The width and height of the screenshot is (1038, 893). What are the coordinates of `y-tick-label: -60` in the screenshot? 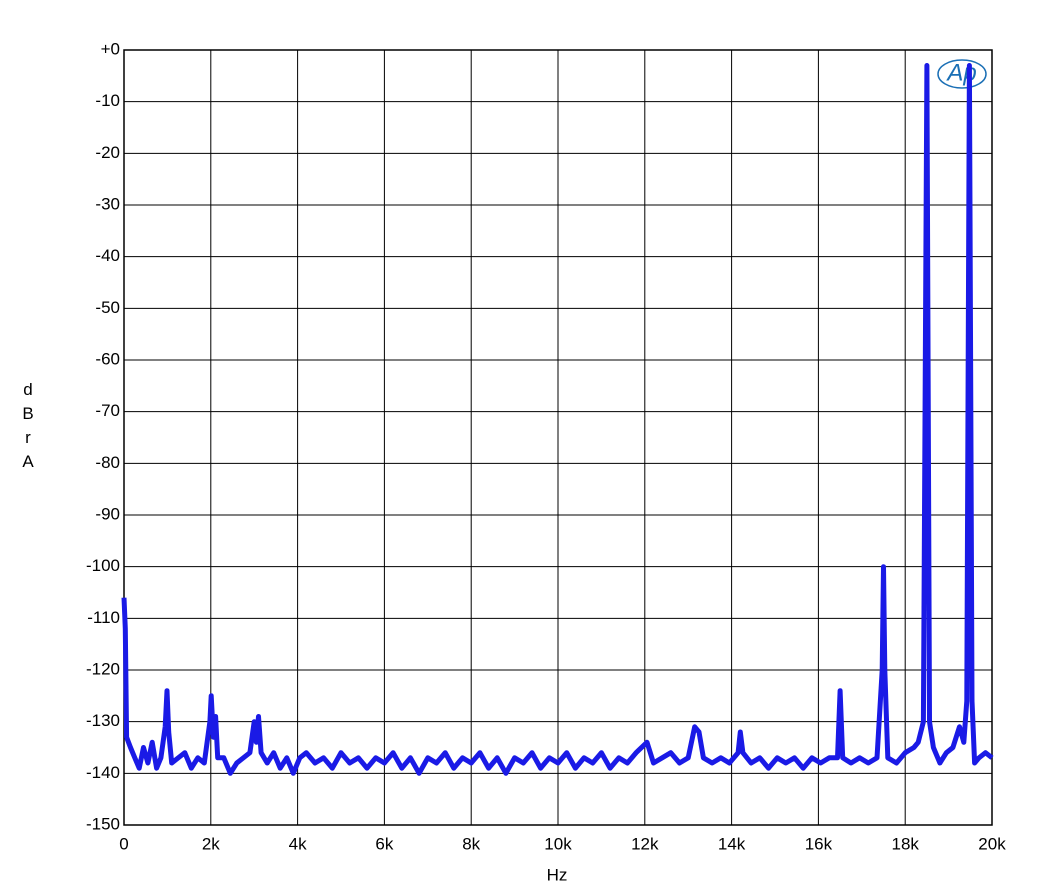 It's located at (107, 358).